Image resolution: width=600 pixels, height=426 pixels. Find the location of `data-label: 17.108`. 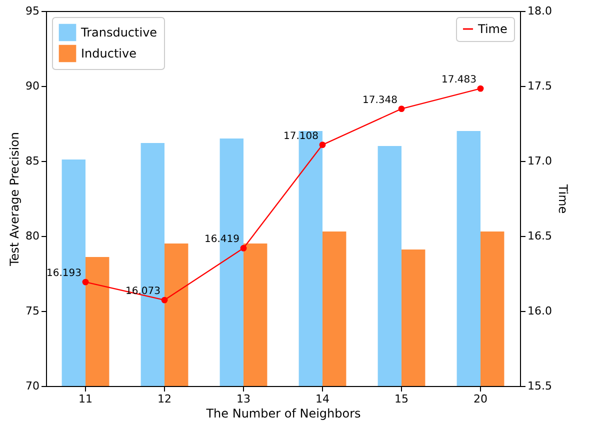

data-label: 17.108 is located at coordinates (301, 136).